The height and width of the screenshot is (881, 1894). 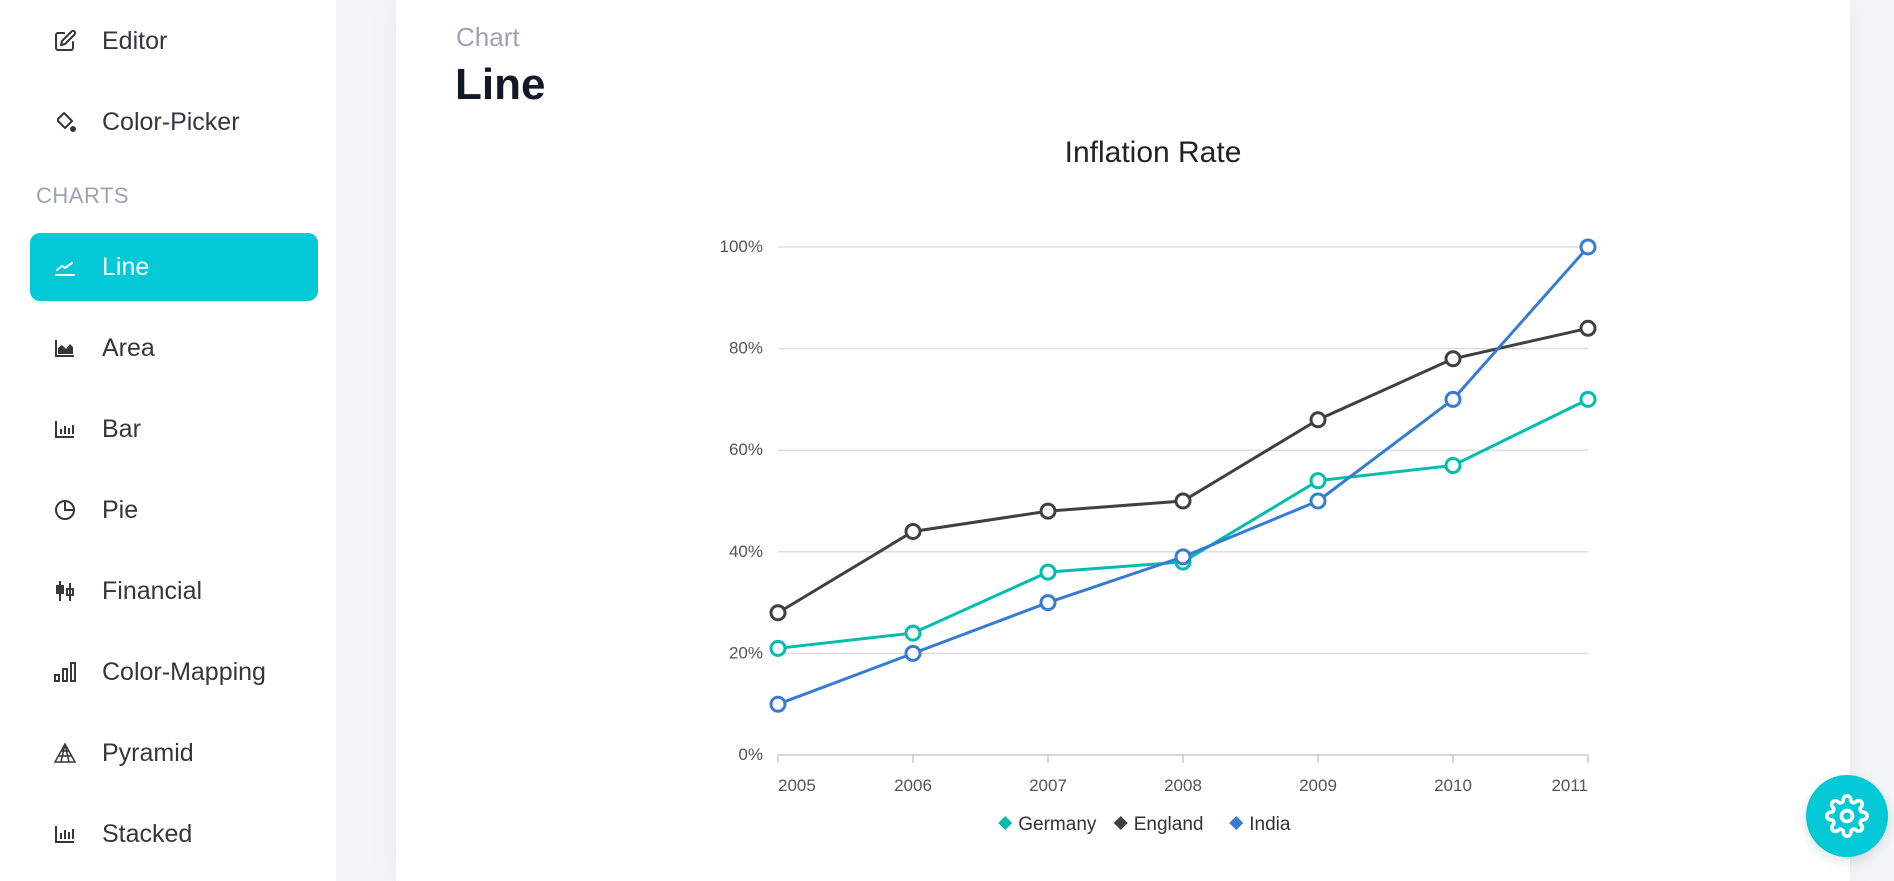 I want to click on y-tick-label: 60%, so click(x=746, y=449).